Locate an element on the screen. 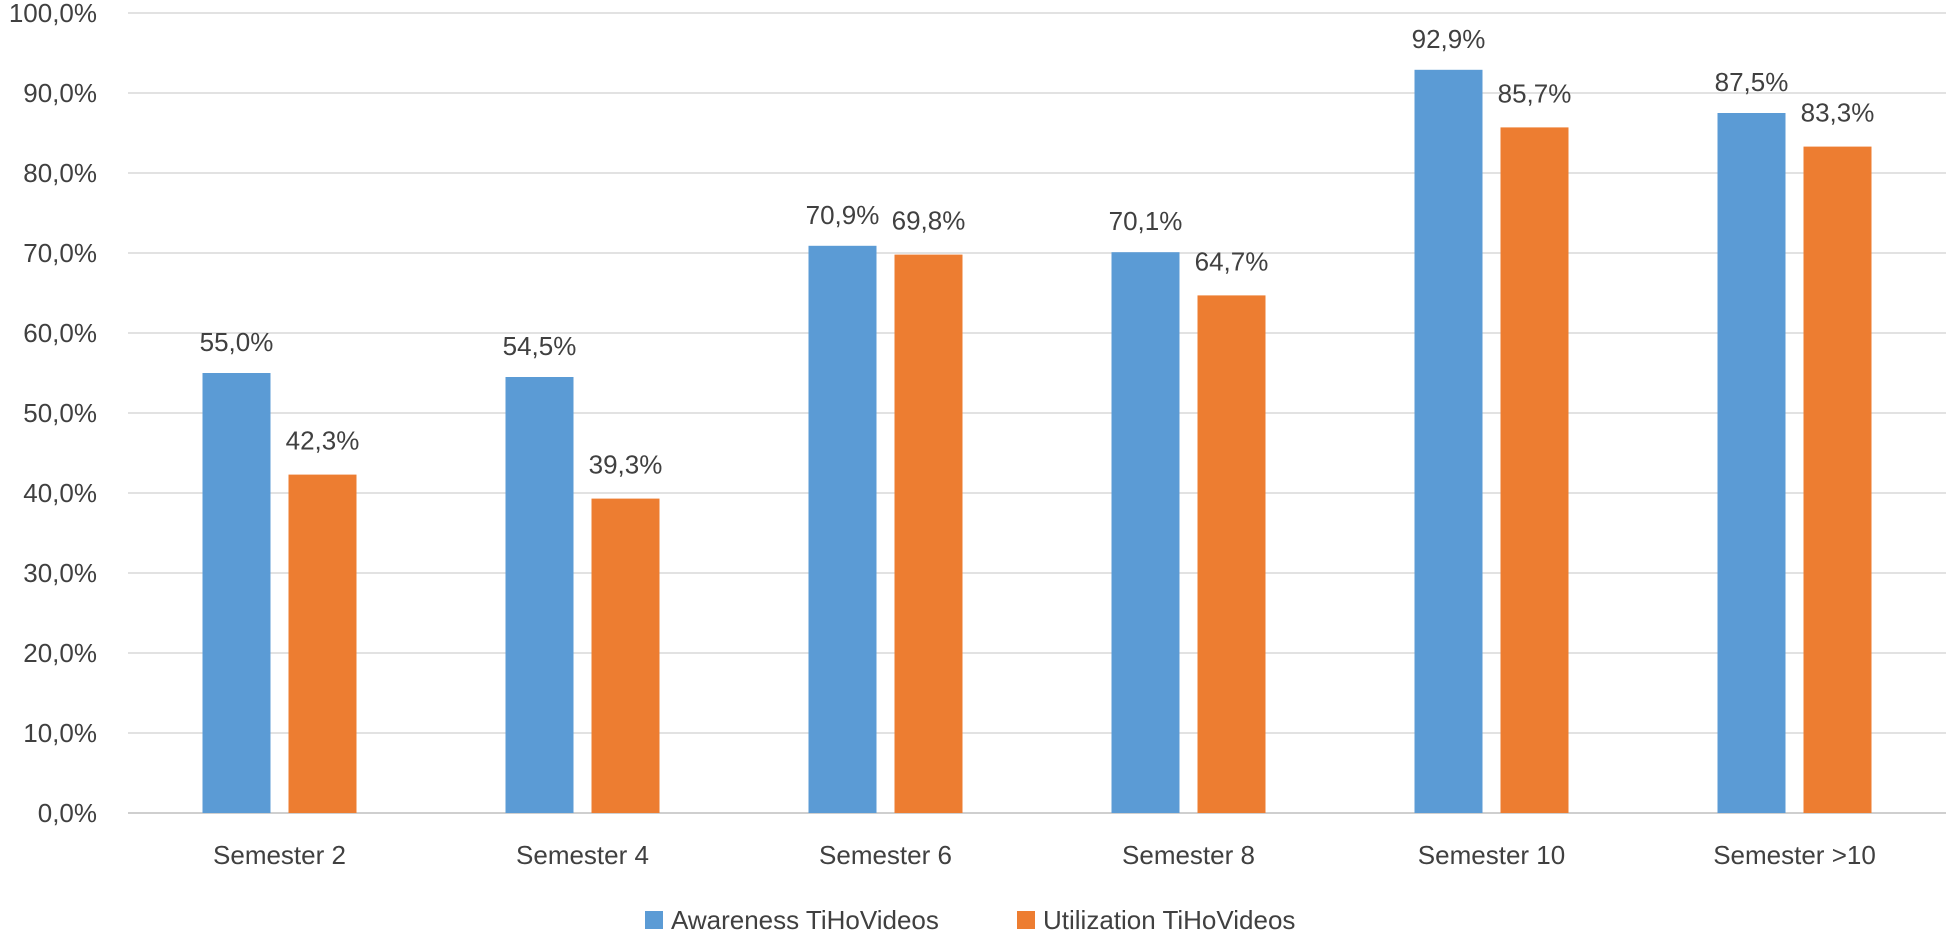  y-tick-label: 30,0% is located at coordinates (60, 573).